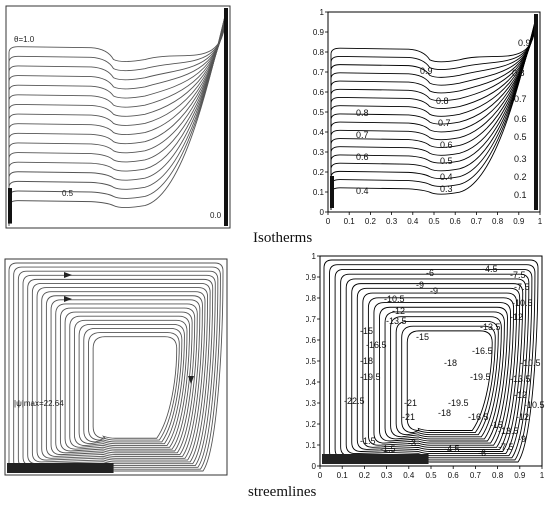  I want to click on x-tick-label: 0.3, so click(387, 475).